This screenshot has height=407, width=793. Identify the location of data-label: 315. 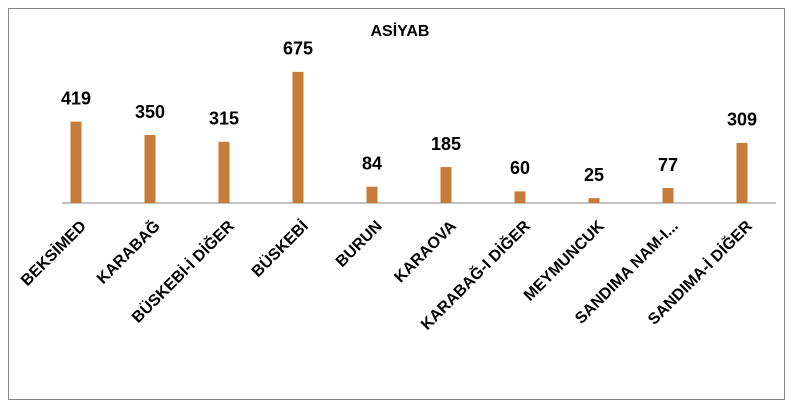
(224, 119).